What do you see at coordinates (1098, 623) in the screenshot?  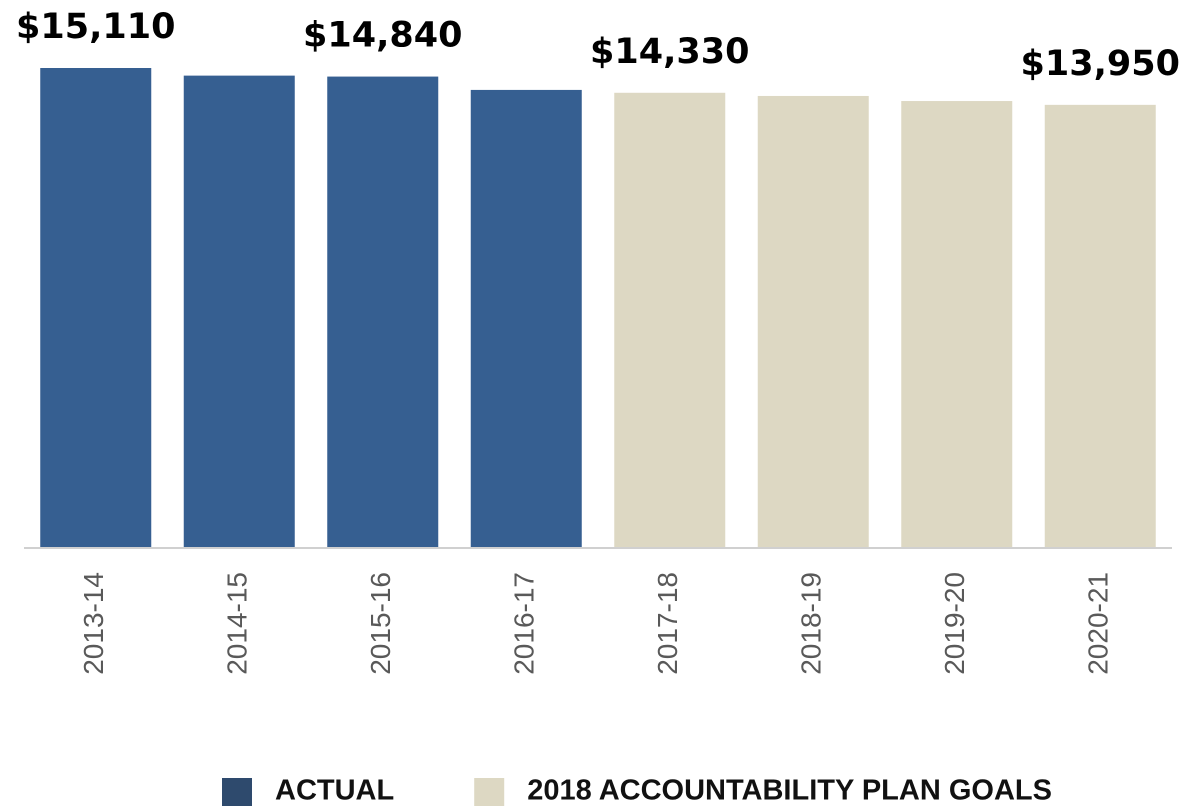 I see `x-tick-label: 2020-21` at bounding box center [1098, 623].